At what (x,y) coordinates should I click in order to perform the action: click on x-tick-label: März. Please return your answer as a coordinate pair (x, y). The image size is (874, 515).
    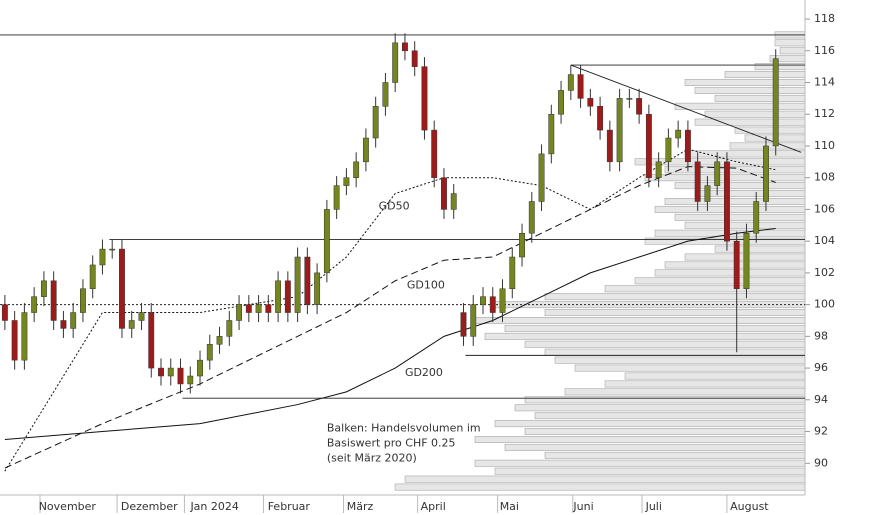
    Looking at the image, I should click on (360, 506).